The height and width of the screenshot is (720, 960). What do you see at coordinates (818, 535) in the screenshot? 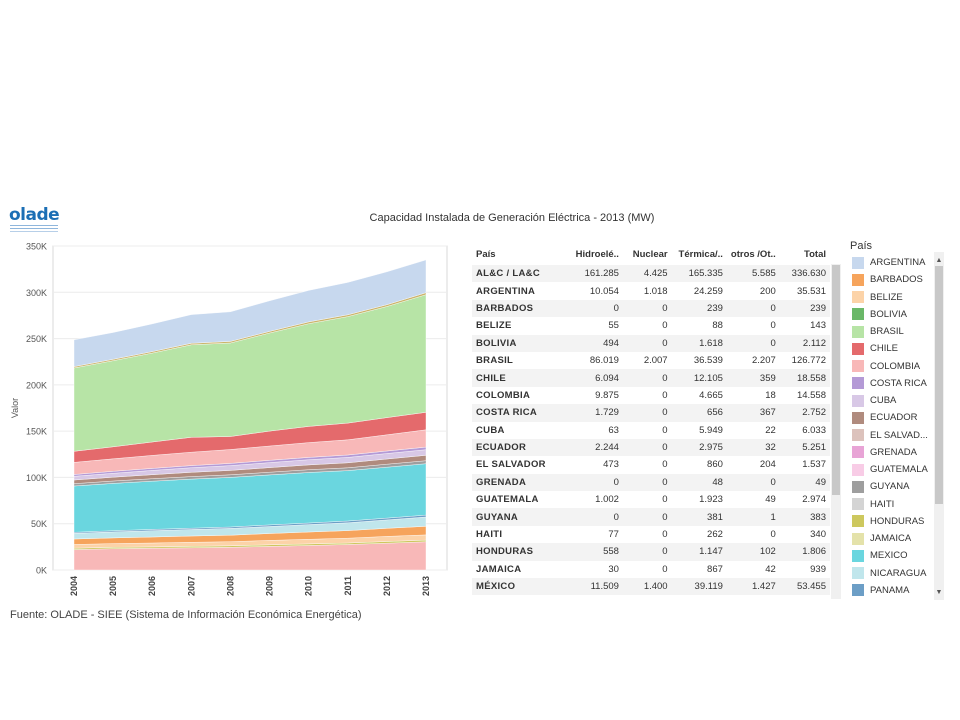
I see `value-cell: 340` at bounding box center [818, 535].